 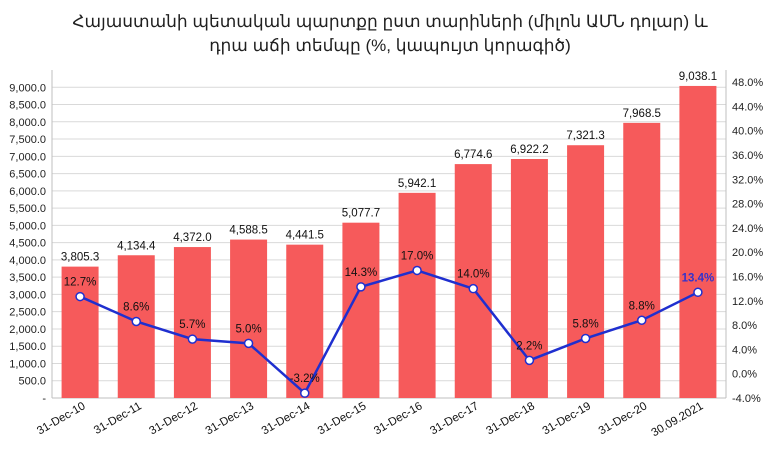 What do you see at coordinates (510, 418) in the screenshot?
I see `category-label: 31-Dec-18` at bounding box center [510, 418].